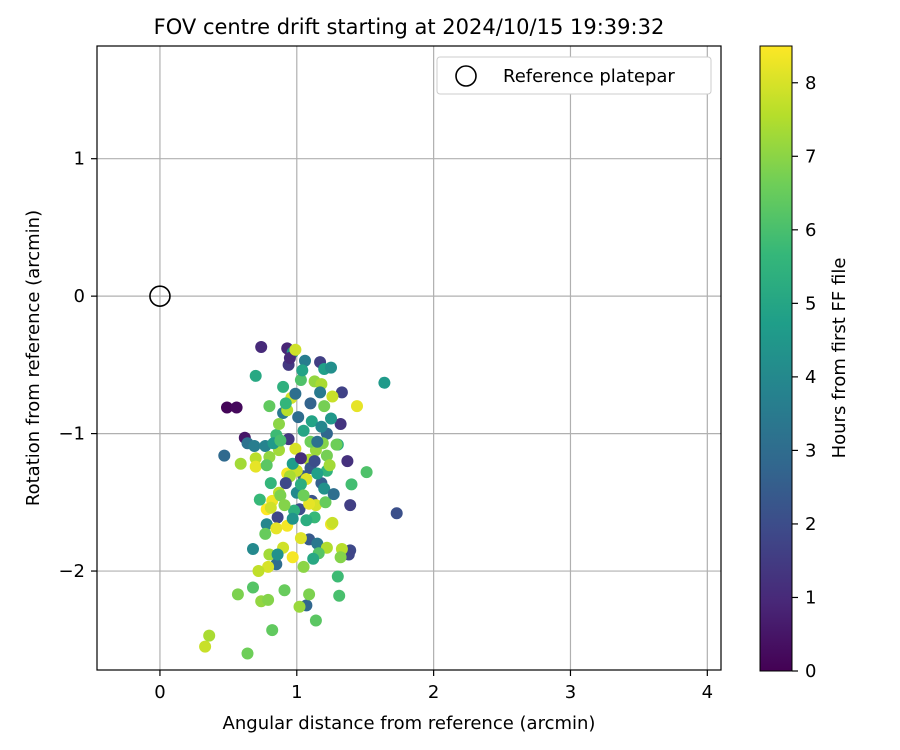  Describe the element at coordinates (77, 365) in the screenshot. I see `y-axis-ticks: −2 −1 0 1` at that location.